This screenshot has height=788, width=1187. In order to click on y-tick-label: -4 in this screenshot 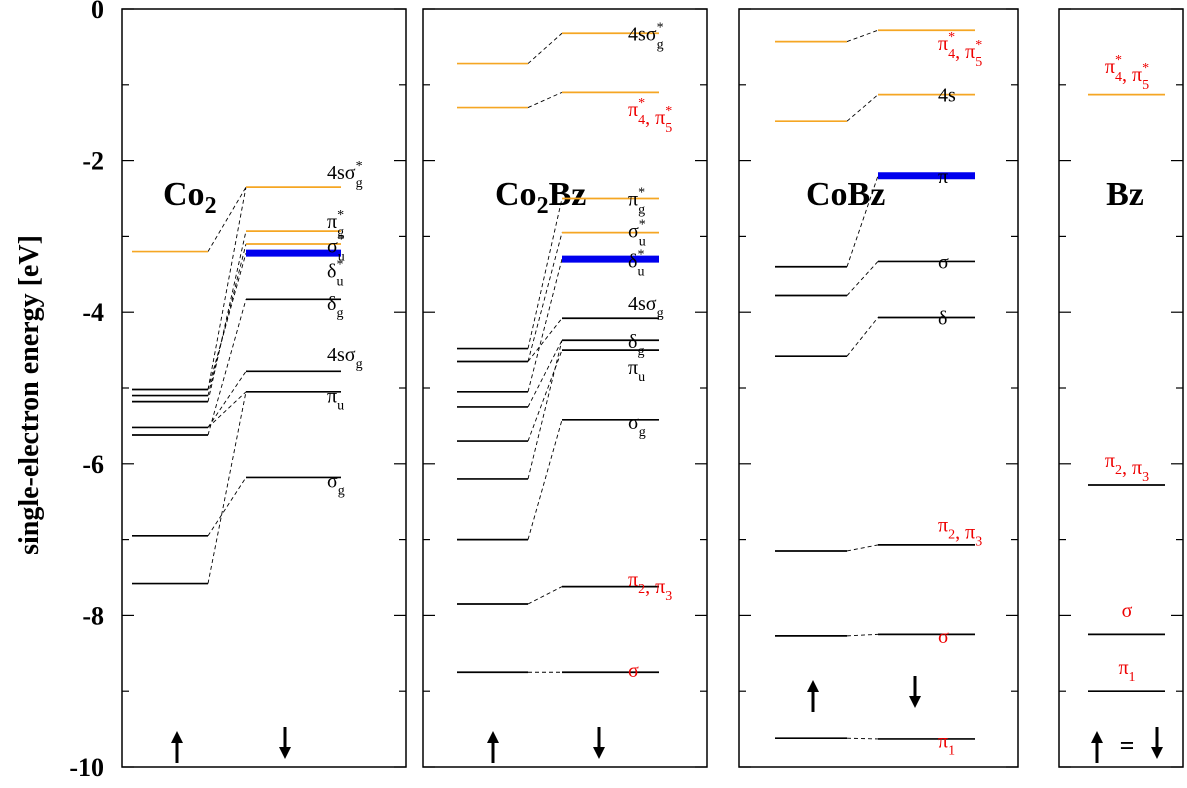, I will do `click(93, 312)`.